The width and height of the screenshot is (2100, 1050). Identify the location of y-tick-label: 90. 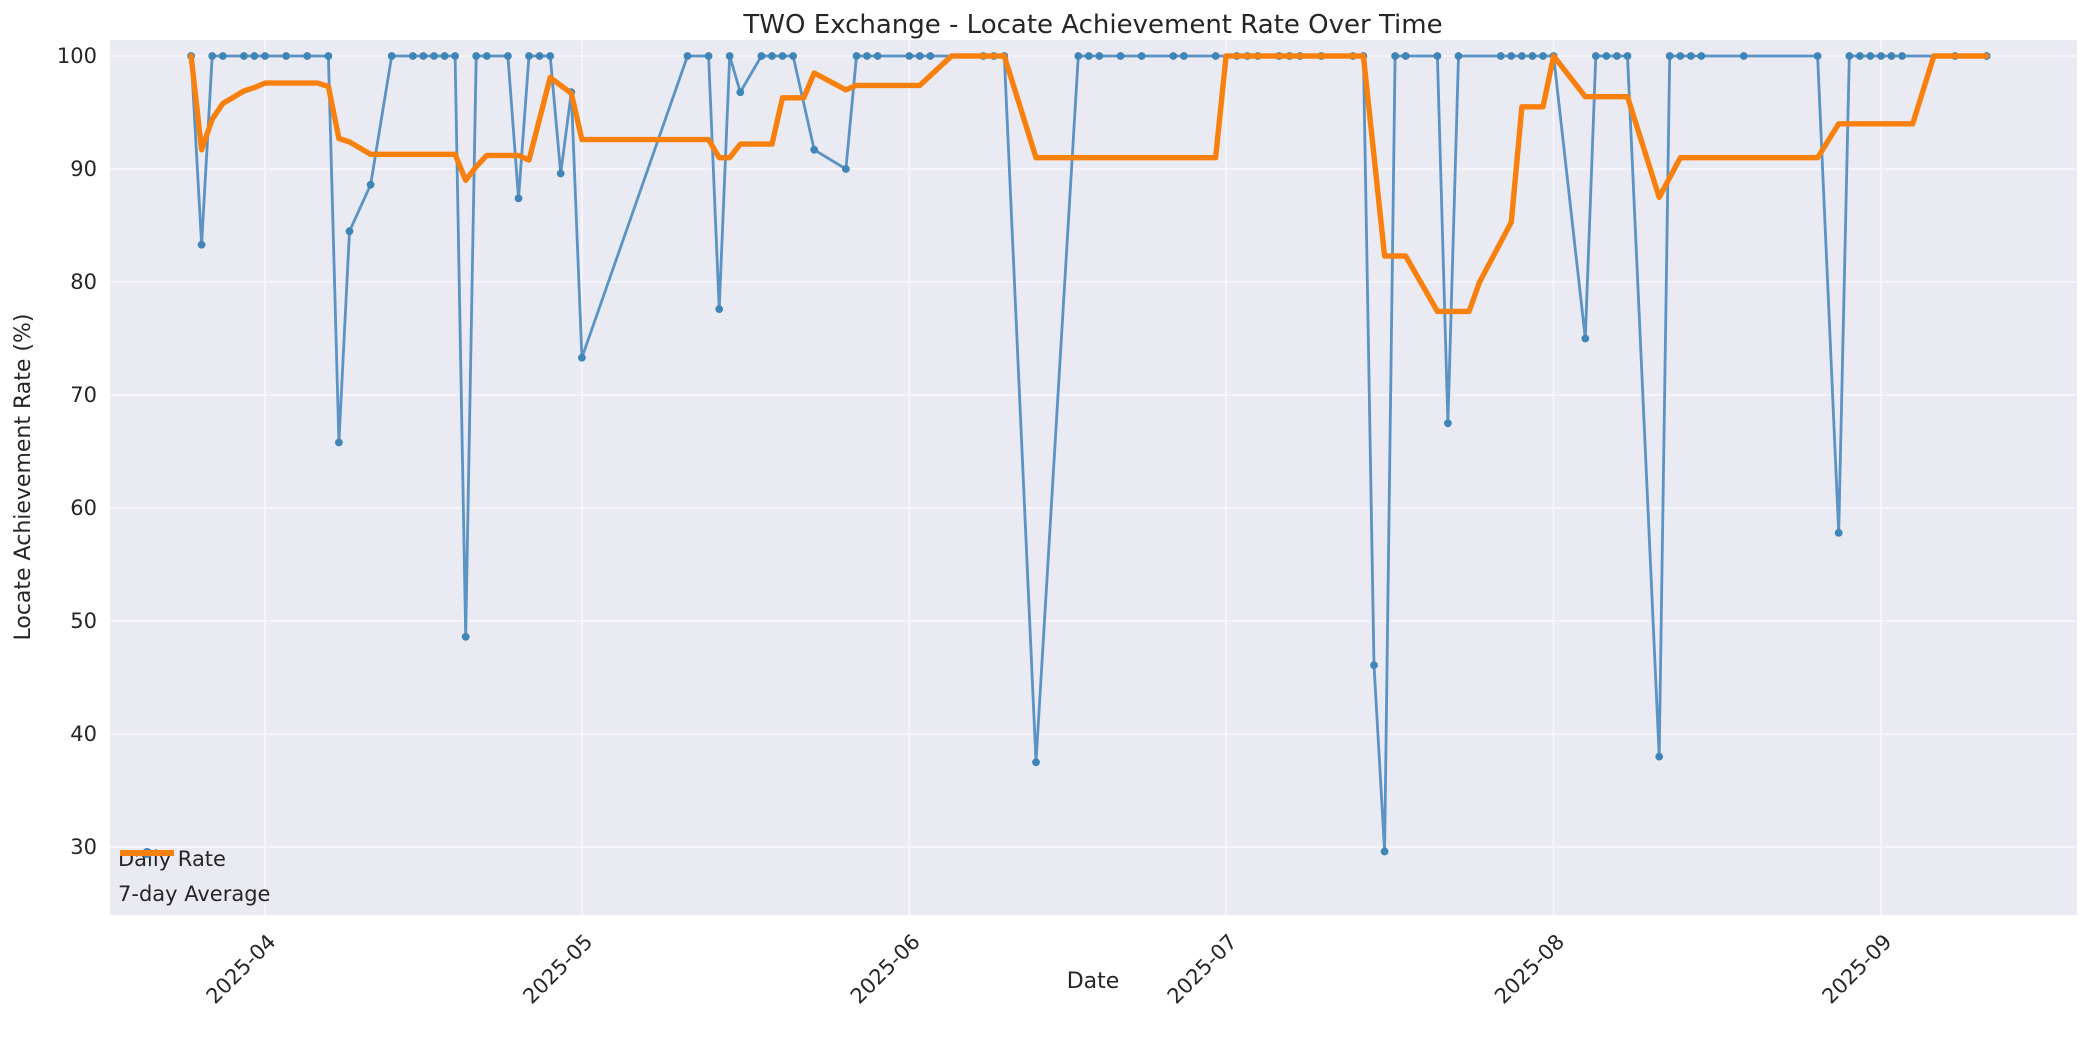
(83, 169).